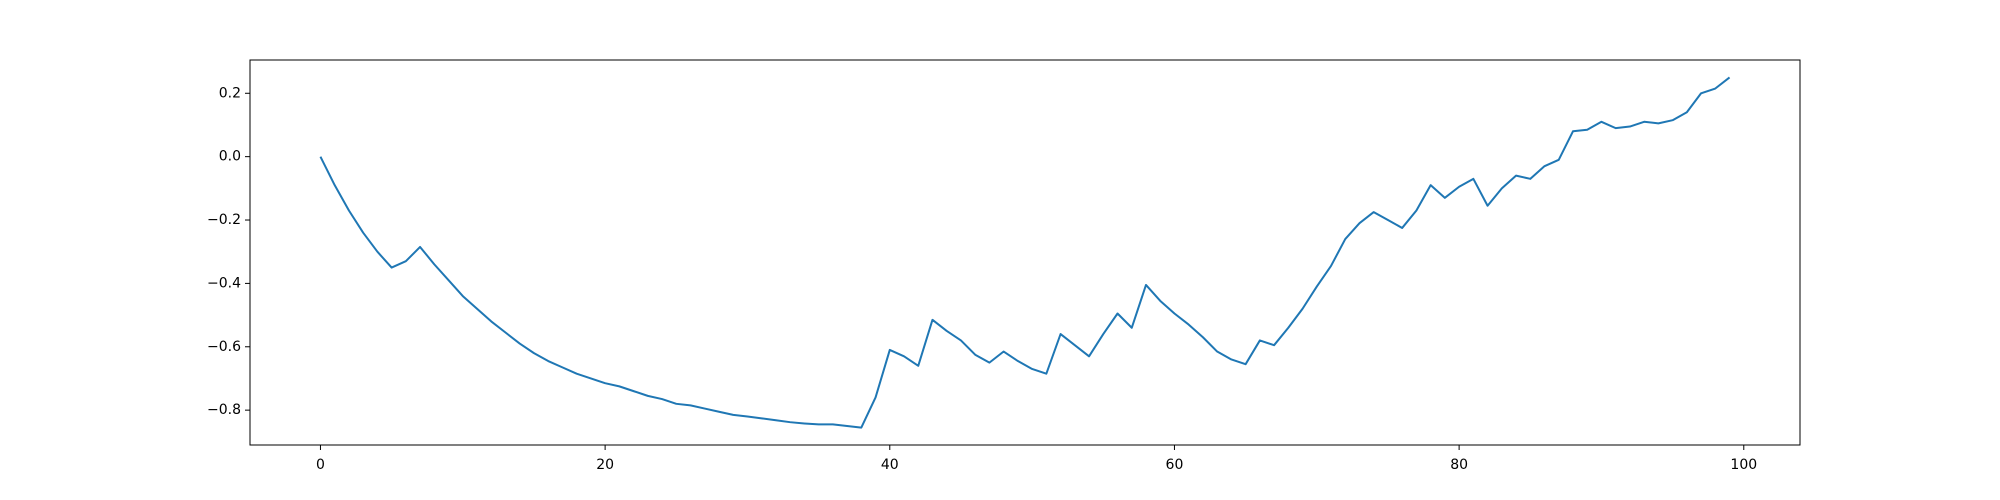  I want to click on x-tick-label: 60, so click(1175, 465).